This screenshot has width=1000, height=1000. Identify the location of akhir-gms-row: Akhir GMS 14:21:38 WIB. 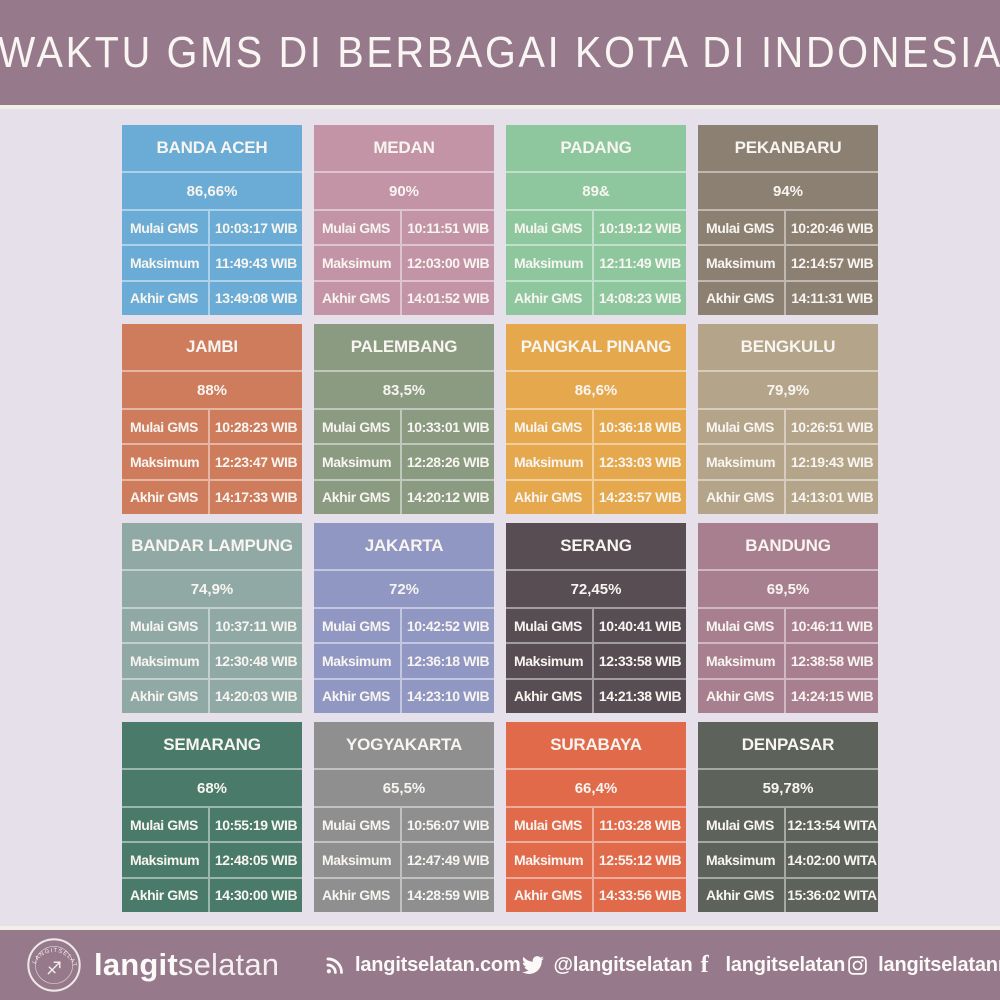
(596, 696).